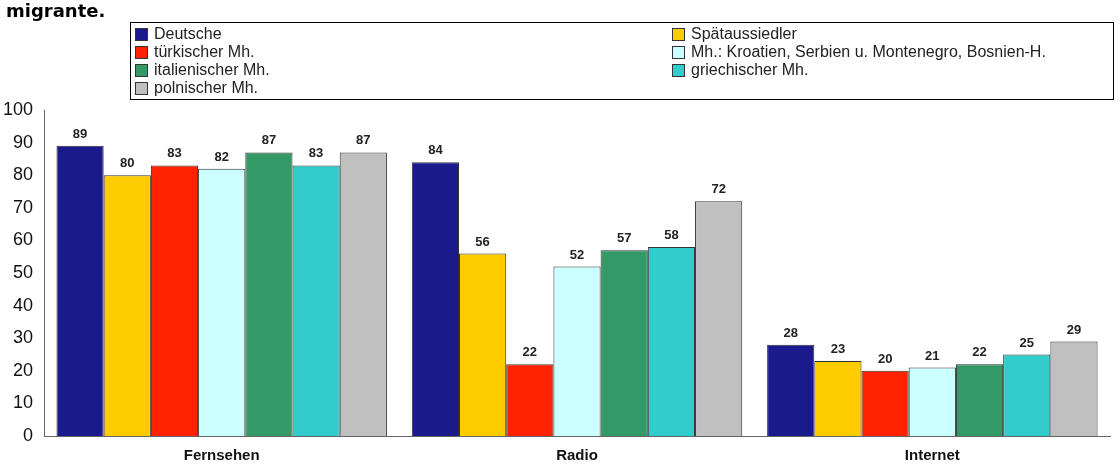  What do you see at coordinates (577, 254) in the screenshot?
I see `data-label: 52` at bounding box center [577, 254].